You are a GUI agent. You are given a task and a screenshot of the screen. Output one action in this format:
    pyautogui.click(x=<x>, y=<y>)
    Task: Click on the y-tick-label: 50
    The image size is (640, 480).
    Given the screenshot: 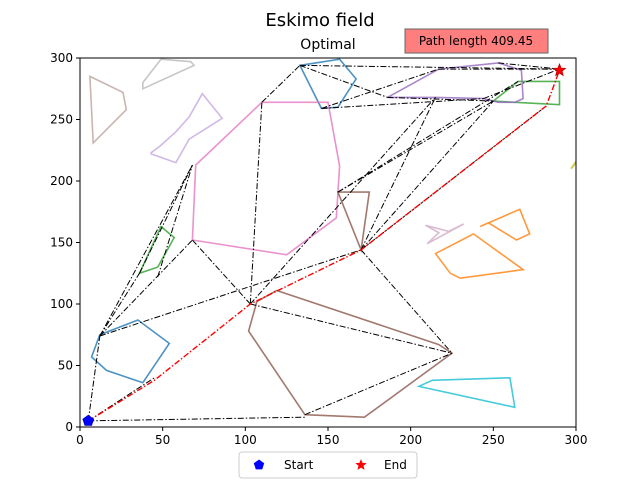 What is the action you would take?
    pyautogui.click(x=65, y=366)
    